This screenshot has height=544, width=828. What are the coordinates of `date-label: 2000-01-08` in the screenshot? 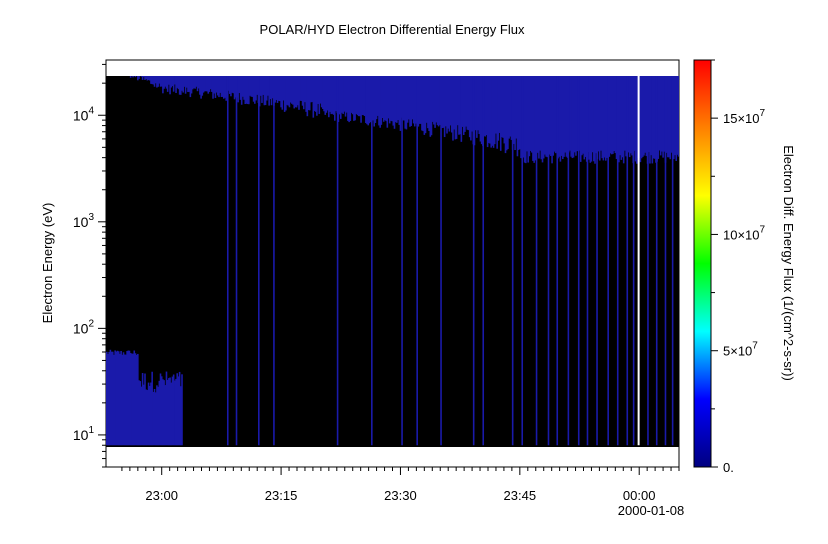 It's located at (651, 510).